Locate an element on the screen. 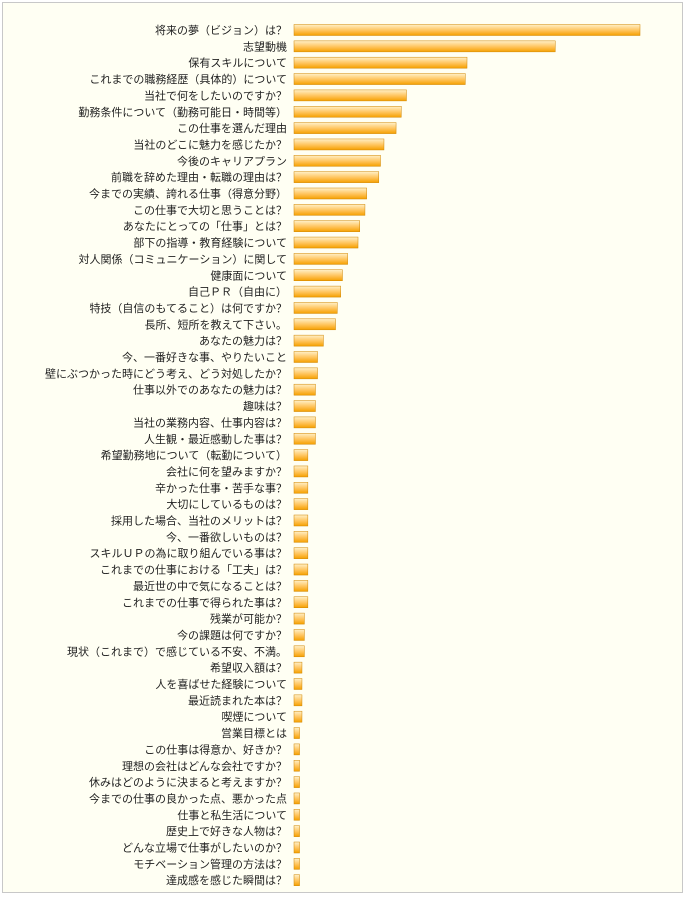 This screenshot has height=909, width=689. category-label: モチベーション管理の方法は？ is located at coordinates (210, 864).